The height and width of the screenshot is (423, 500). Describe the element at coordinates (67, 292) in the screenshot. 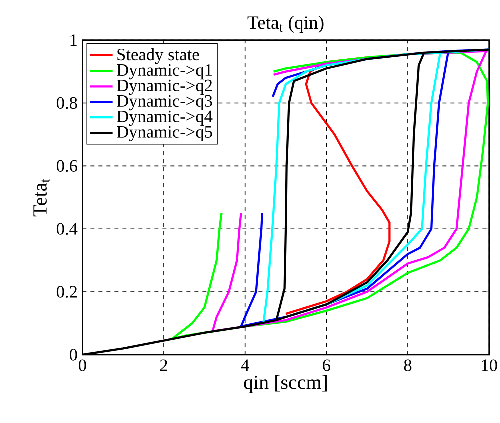

I see `y-tick-label: 0.2` at that location.